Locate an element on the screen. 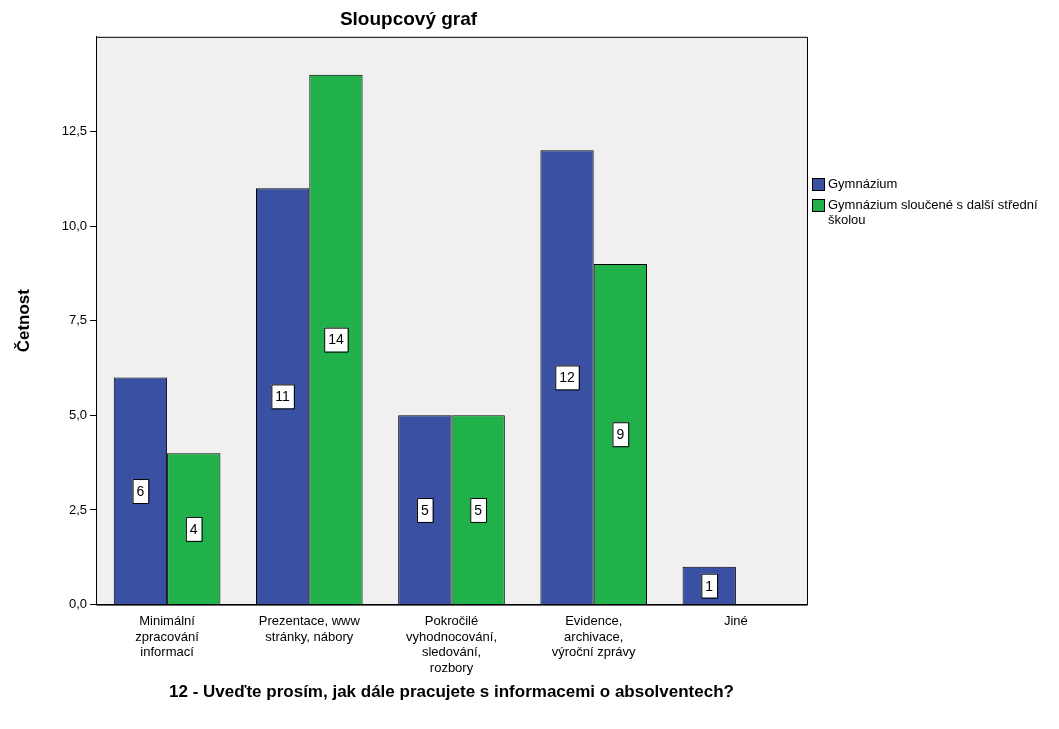 The image size is (1059, 729). chart-title: Sloupcový graf is located at coordinates (408, 18).